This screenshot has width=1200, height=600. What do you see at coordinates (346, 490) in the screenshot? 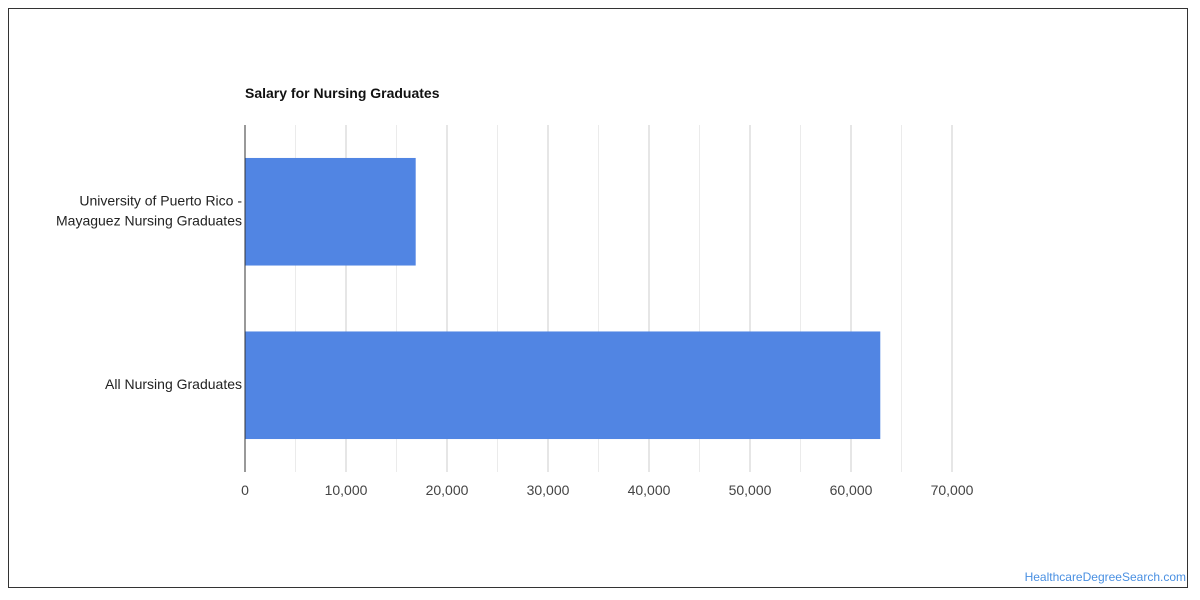
I see `x-tick-label: 10,000` at bounding box center [346, 490].